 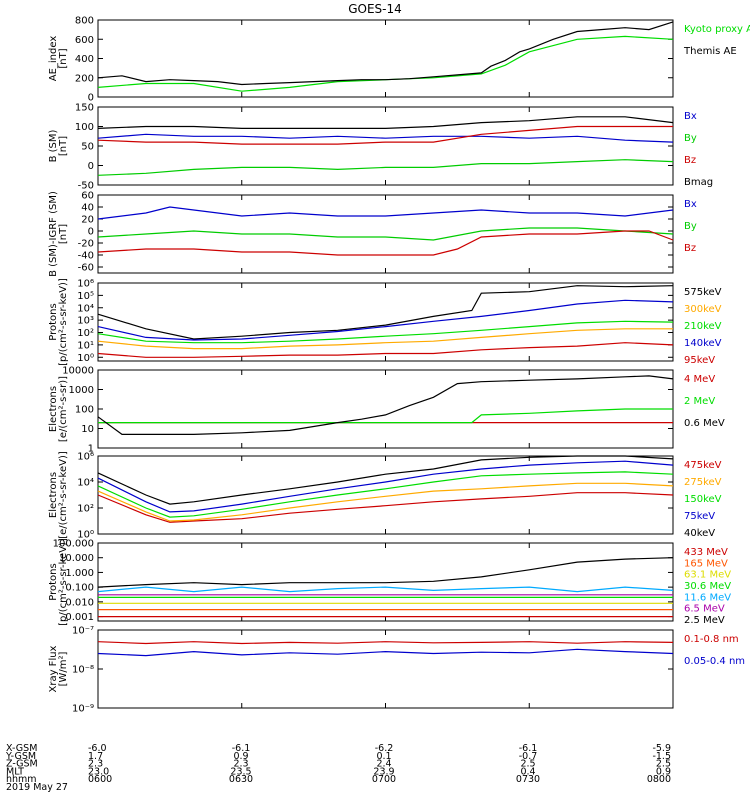 I want to click on y-tick-label: 50, so click(x=87, y=147).